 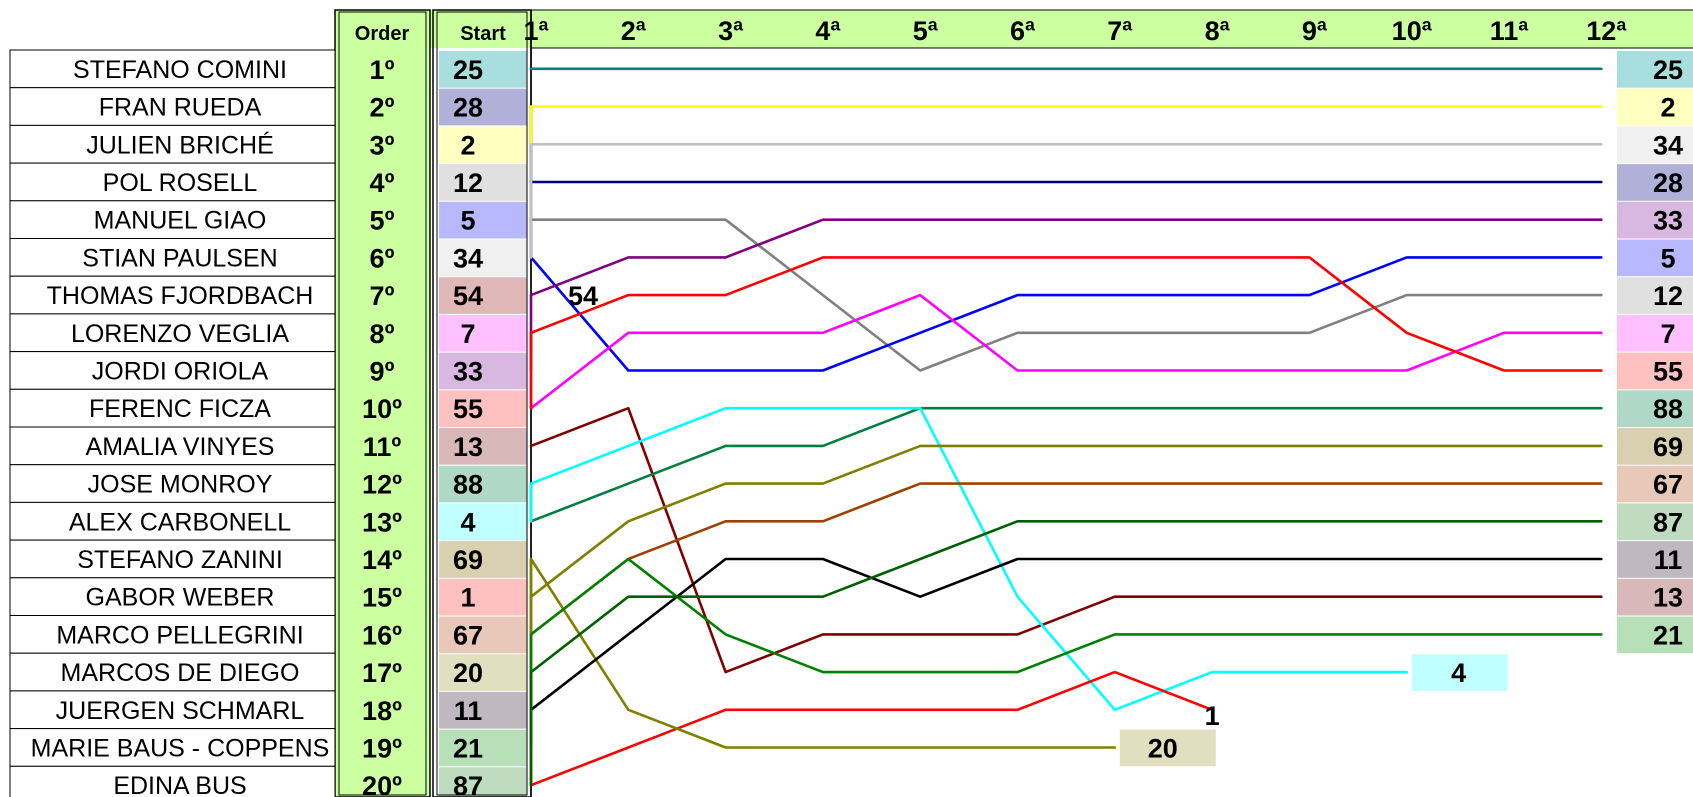 I want to click on end-label: 4, so click(x=1458, y=673).